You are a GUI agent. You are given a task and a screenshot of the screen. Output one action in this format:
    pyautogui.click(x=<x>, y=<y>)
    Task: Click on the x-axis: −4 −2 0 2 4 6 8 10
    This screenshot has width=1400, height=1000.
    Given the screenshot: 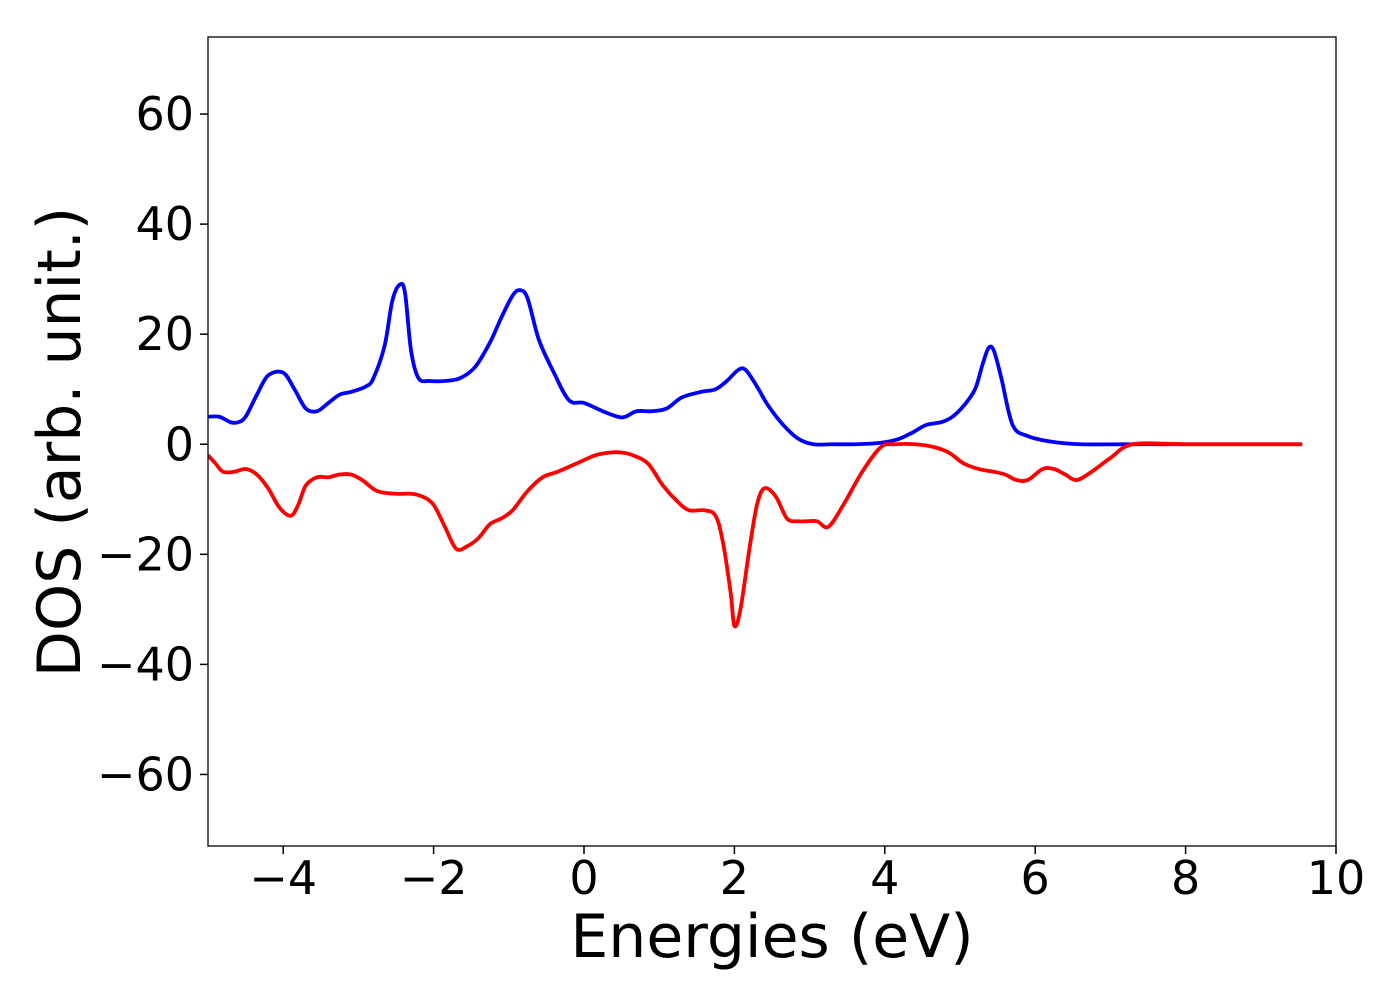 What is the action you would take?
    pyautogui.click(x=807, y=875)
    